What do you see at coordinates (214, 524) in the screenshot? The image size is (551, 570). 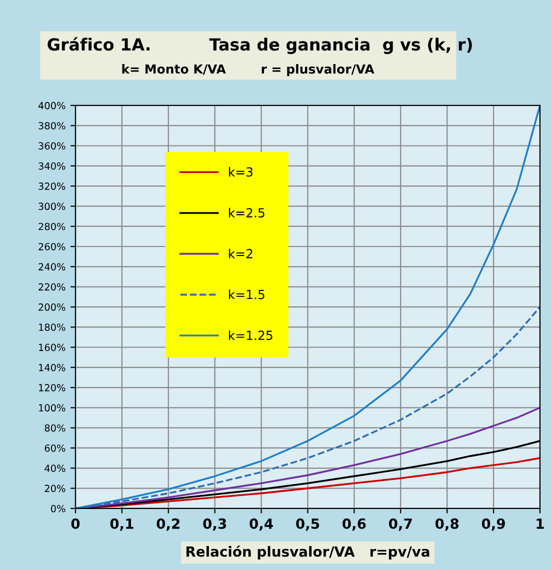 I see `x-tick-label: 0,3` at bounding box center [214, 524].